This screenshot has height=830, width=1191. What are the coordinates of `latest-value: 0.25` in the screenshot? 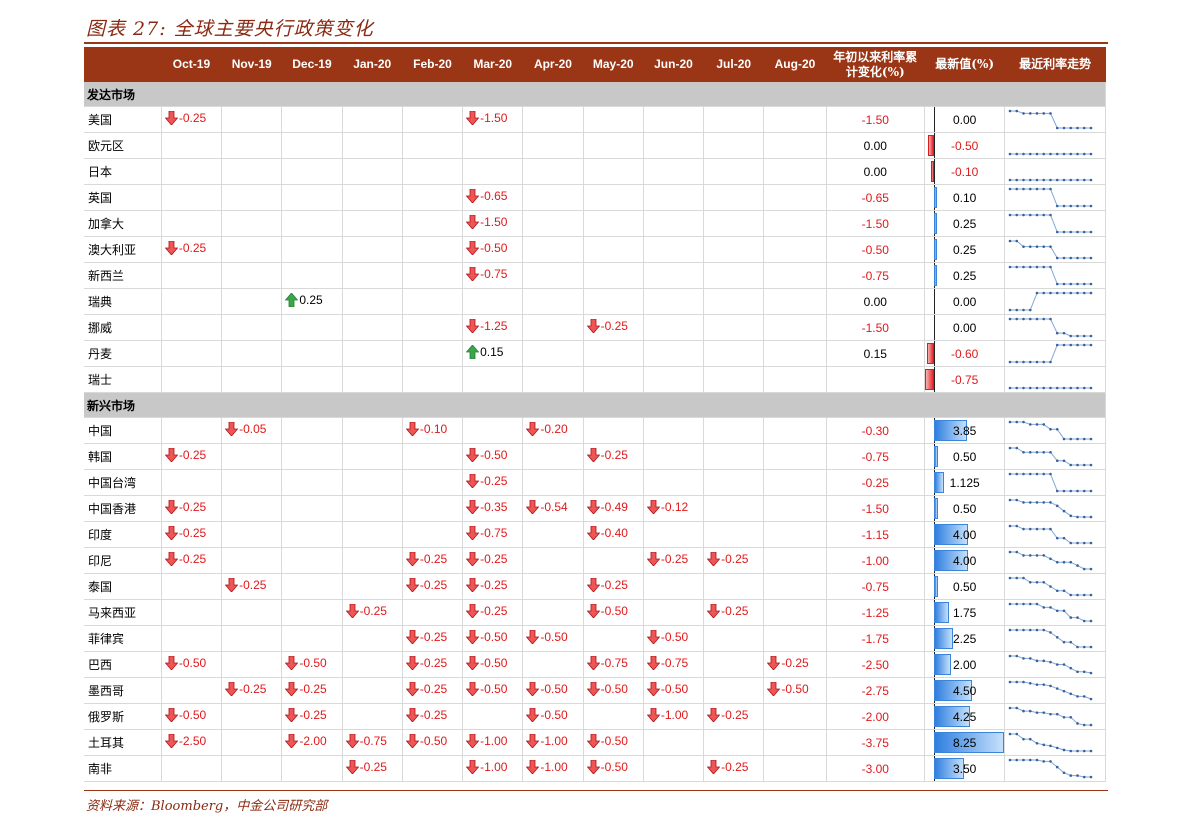 It's located at (965, 249).